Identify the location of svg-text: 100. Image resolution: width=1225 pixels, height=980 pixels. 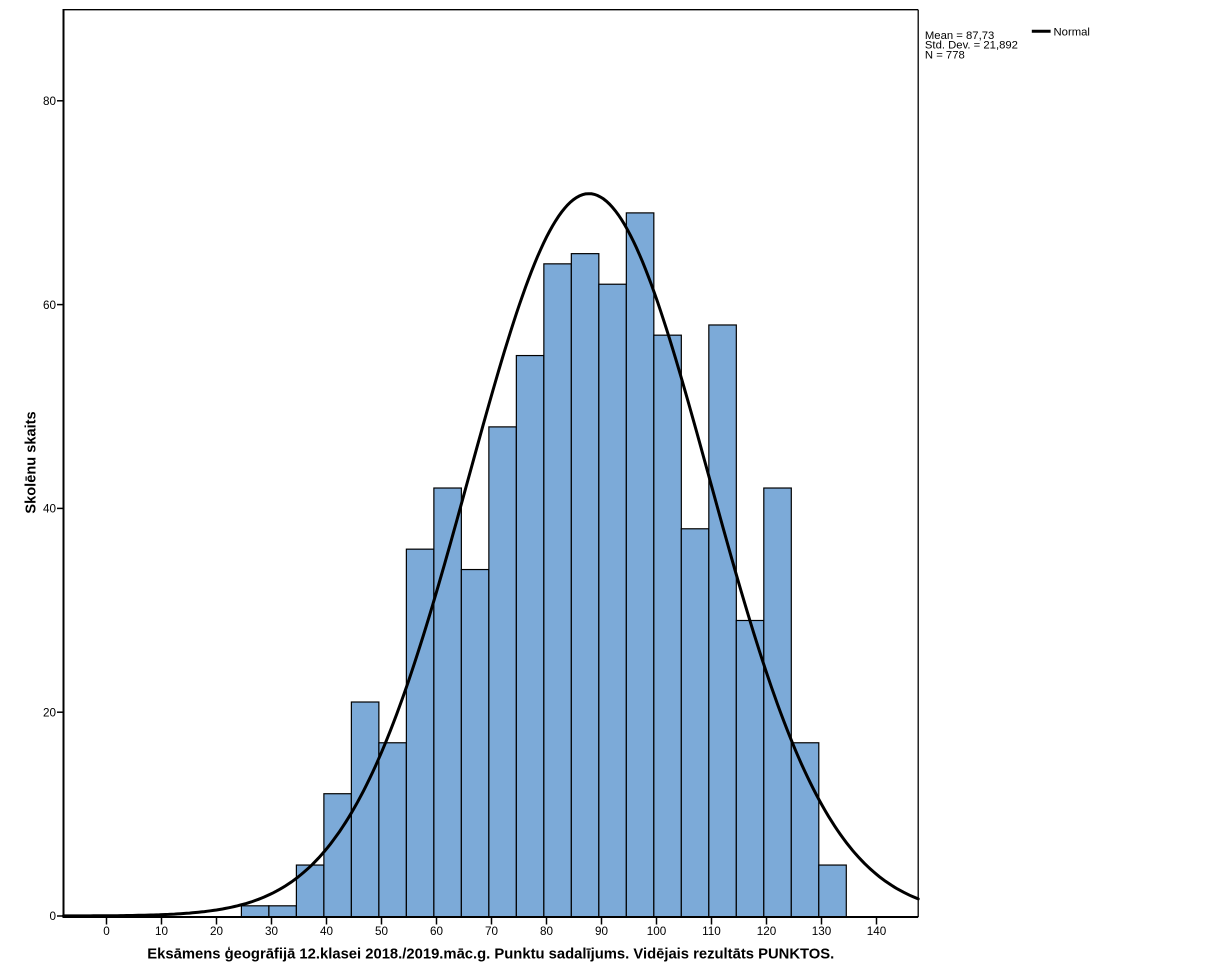
(657, 931).